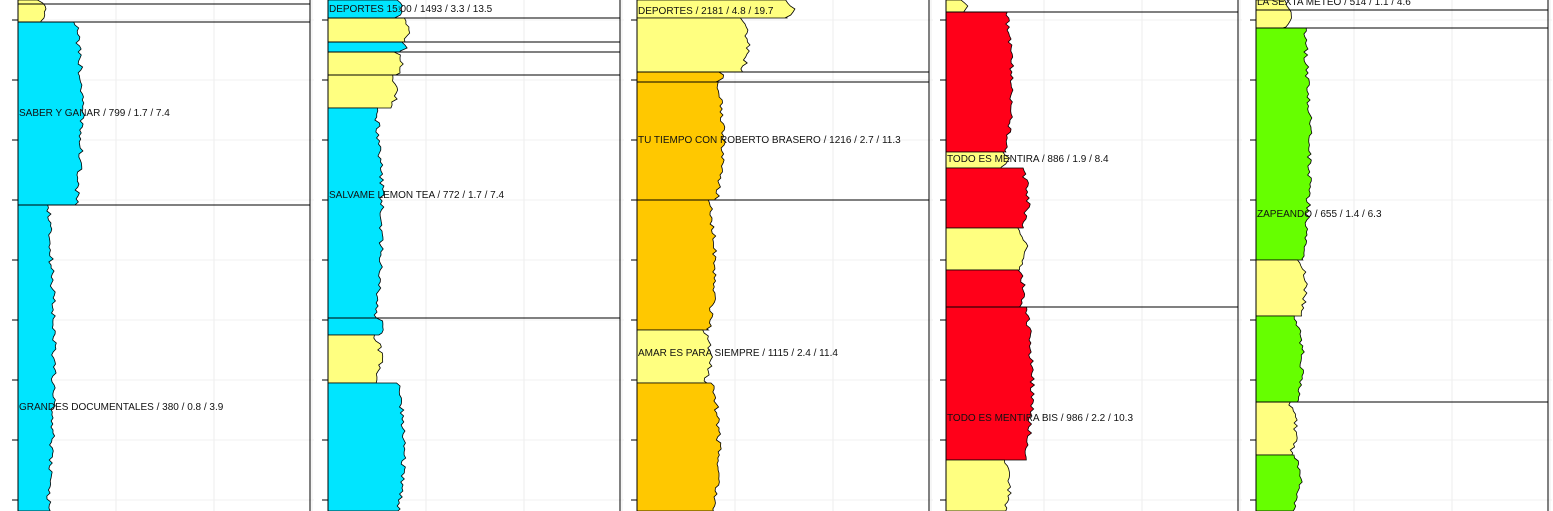 This screenshot has width=1553, height=511. What do you see at coordinates (1040, 418) in the screenshot?
I see `program-label: TODO ES MENTIRA BIS / 986 / 2.2 / 10.3` at bounding box center [1040, 418].